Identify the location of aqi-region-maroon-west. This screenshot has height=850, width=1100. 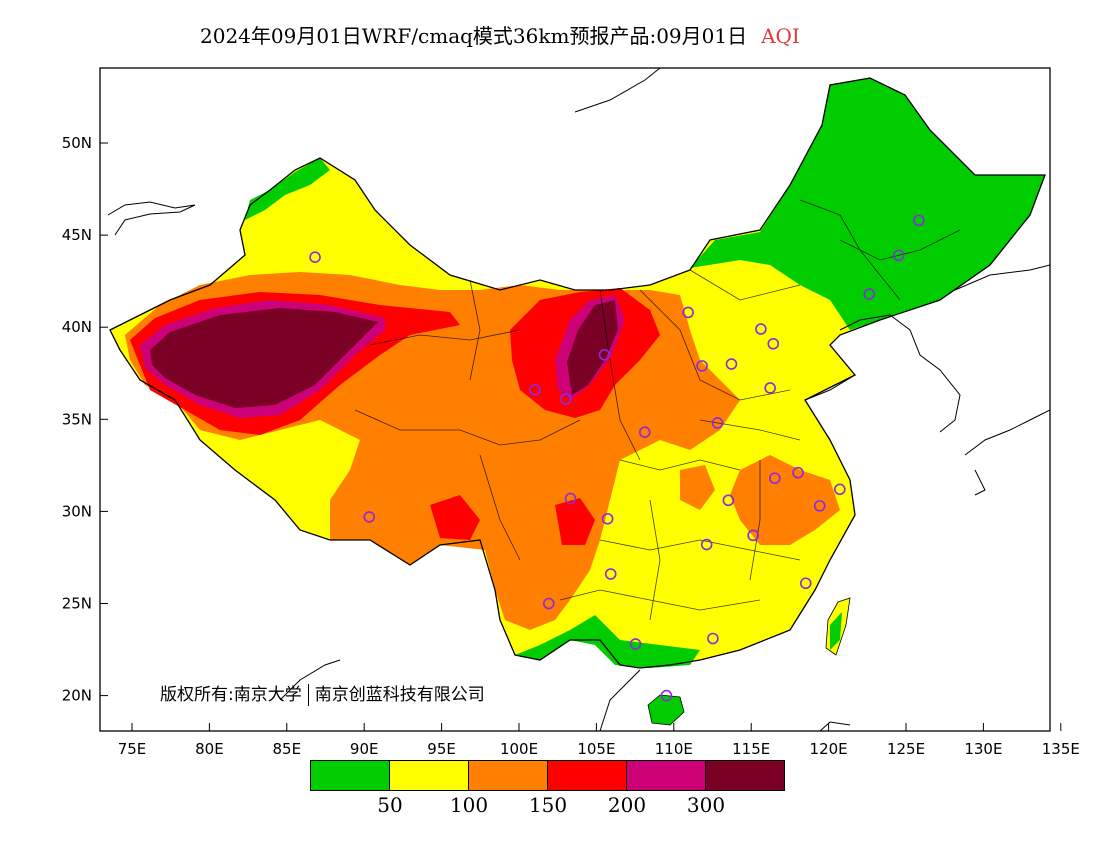
(264, 358).